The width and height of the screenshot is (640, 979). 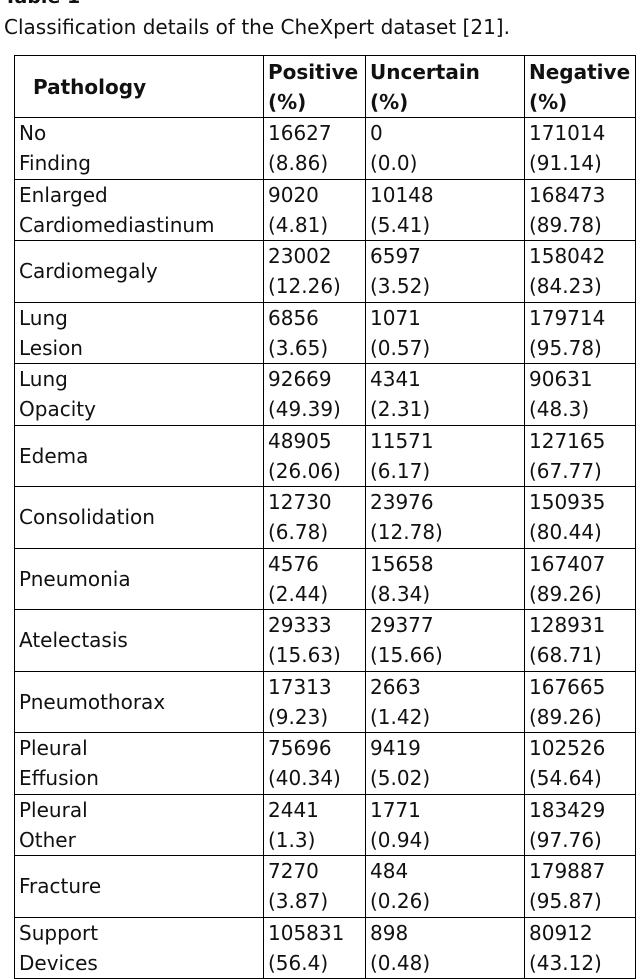 What do you see at coordinates (139, 824) in the screenshot?
I see `table-cell: Pleural Other` at bounding box center [139, 824].